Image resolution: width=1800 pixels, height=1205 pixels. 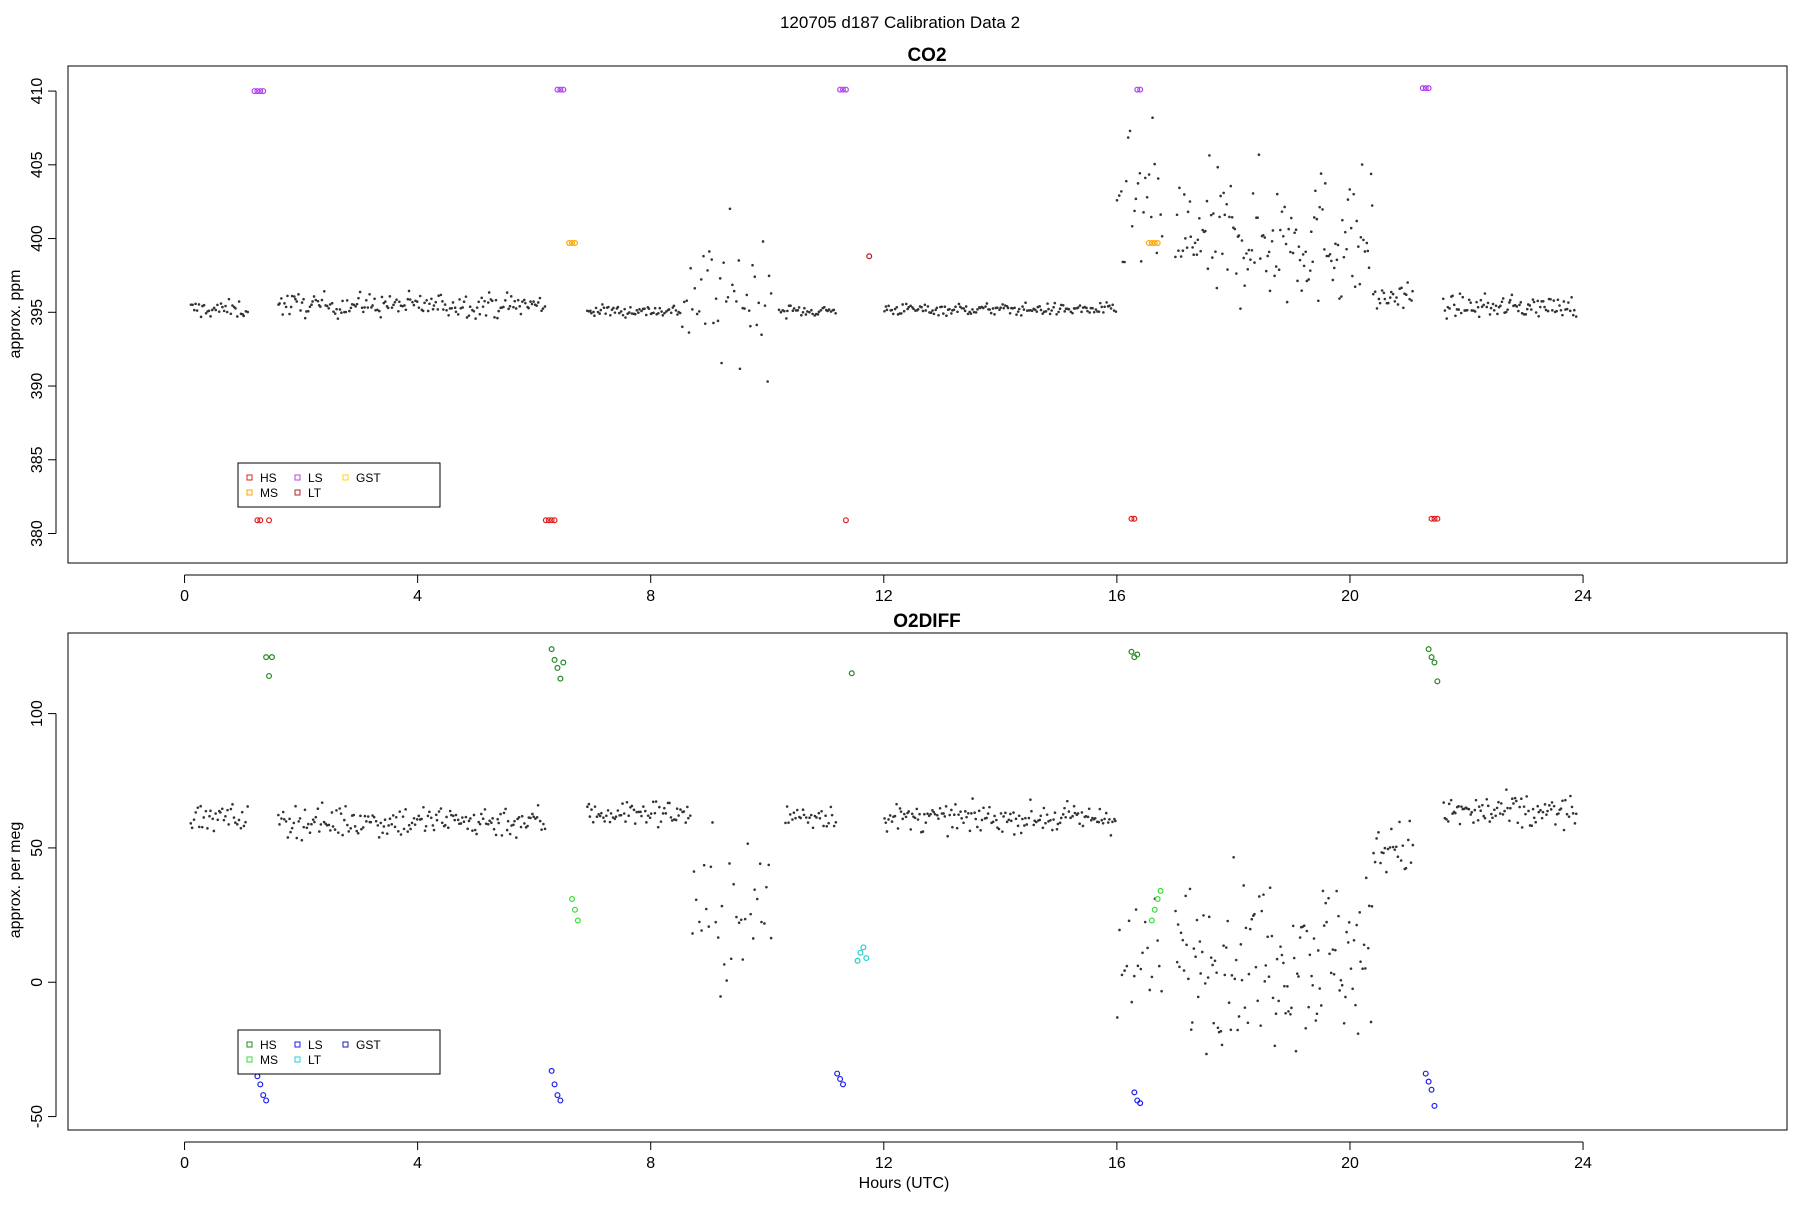 What do you see at coordinates (572, 242) in the screenshot?
I see `co2-ms-point` at bounding box center [572, 242].